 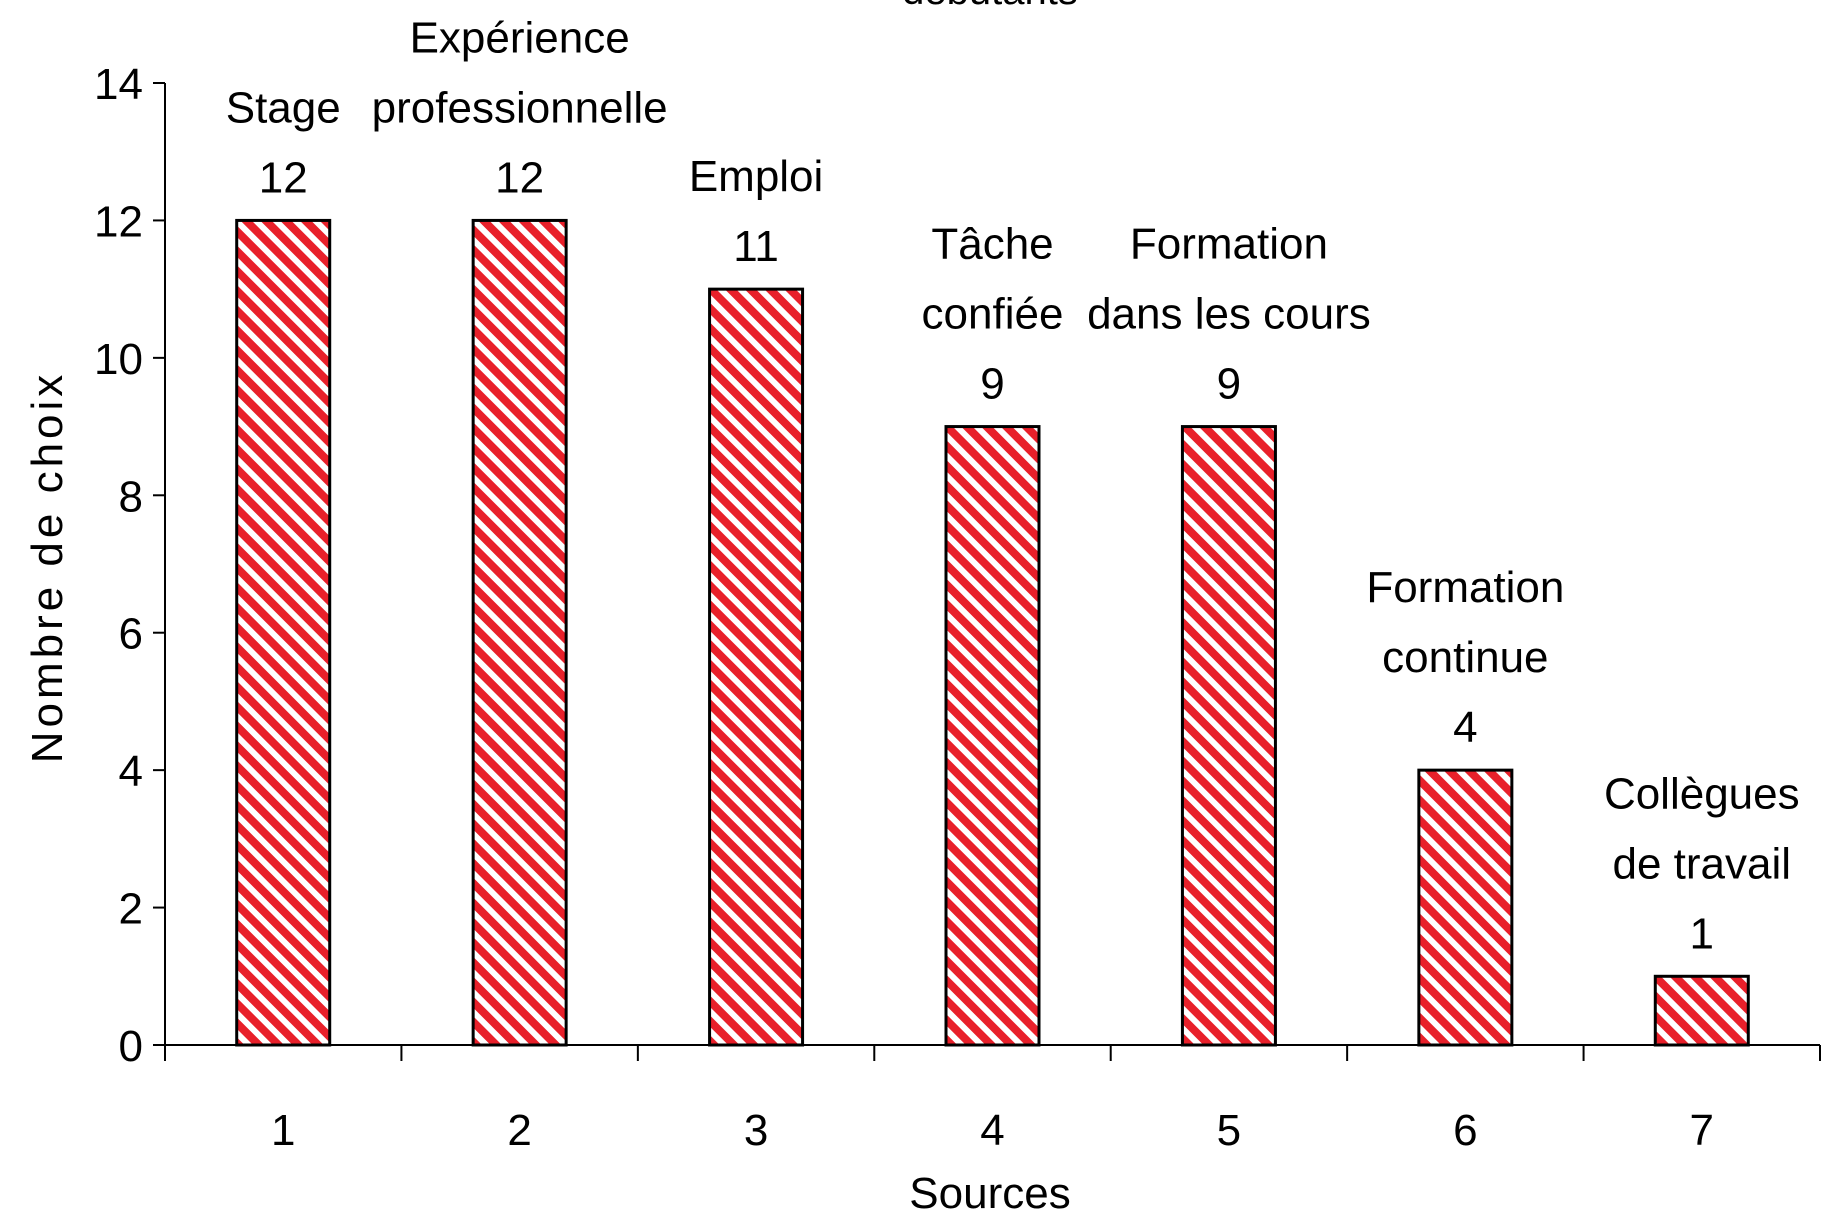 What do you see at coordinates (756, 246) in the screenshot?
I see `bar-value-label: 11` at bounding box center [756, 246].